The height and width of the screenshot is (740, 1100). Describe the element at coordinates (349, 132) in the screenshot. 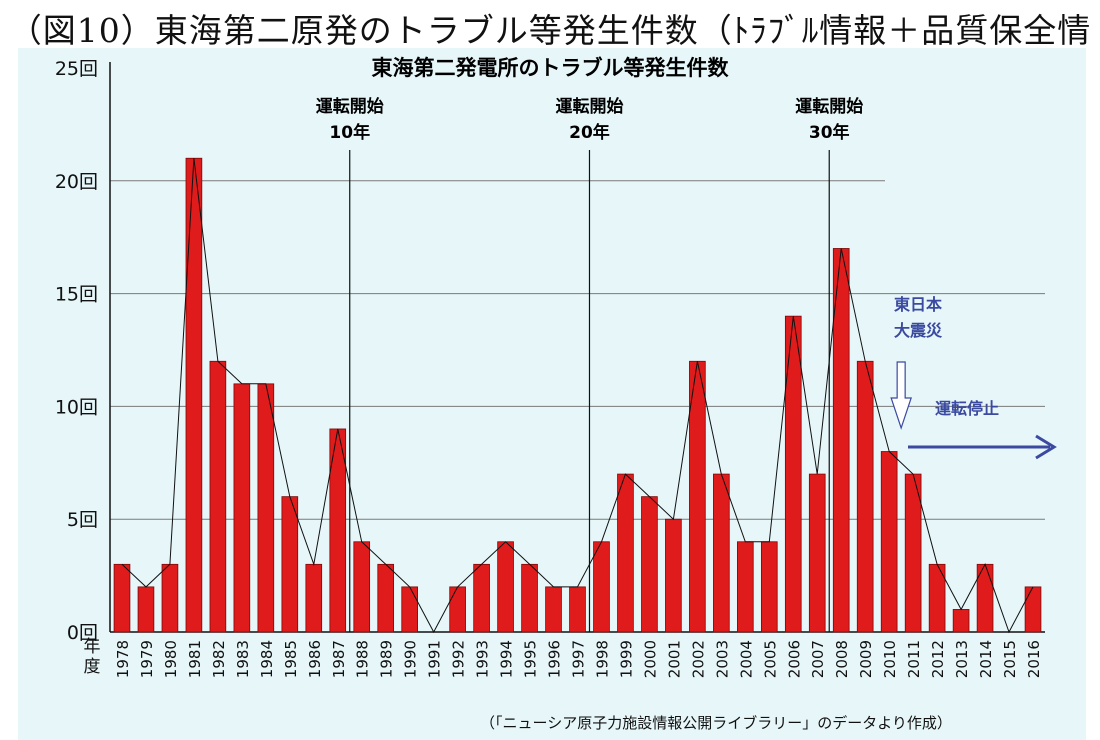

I see `milestone-years: 10年` at that location.